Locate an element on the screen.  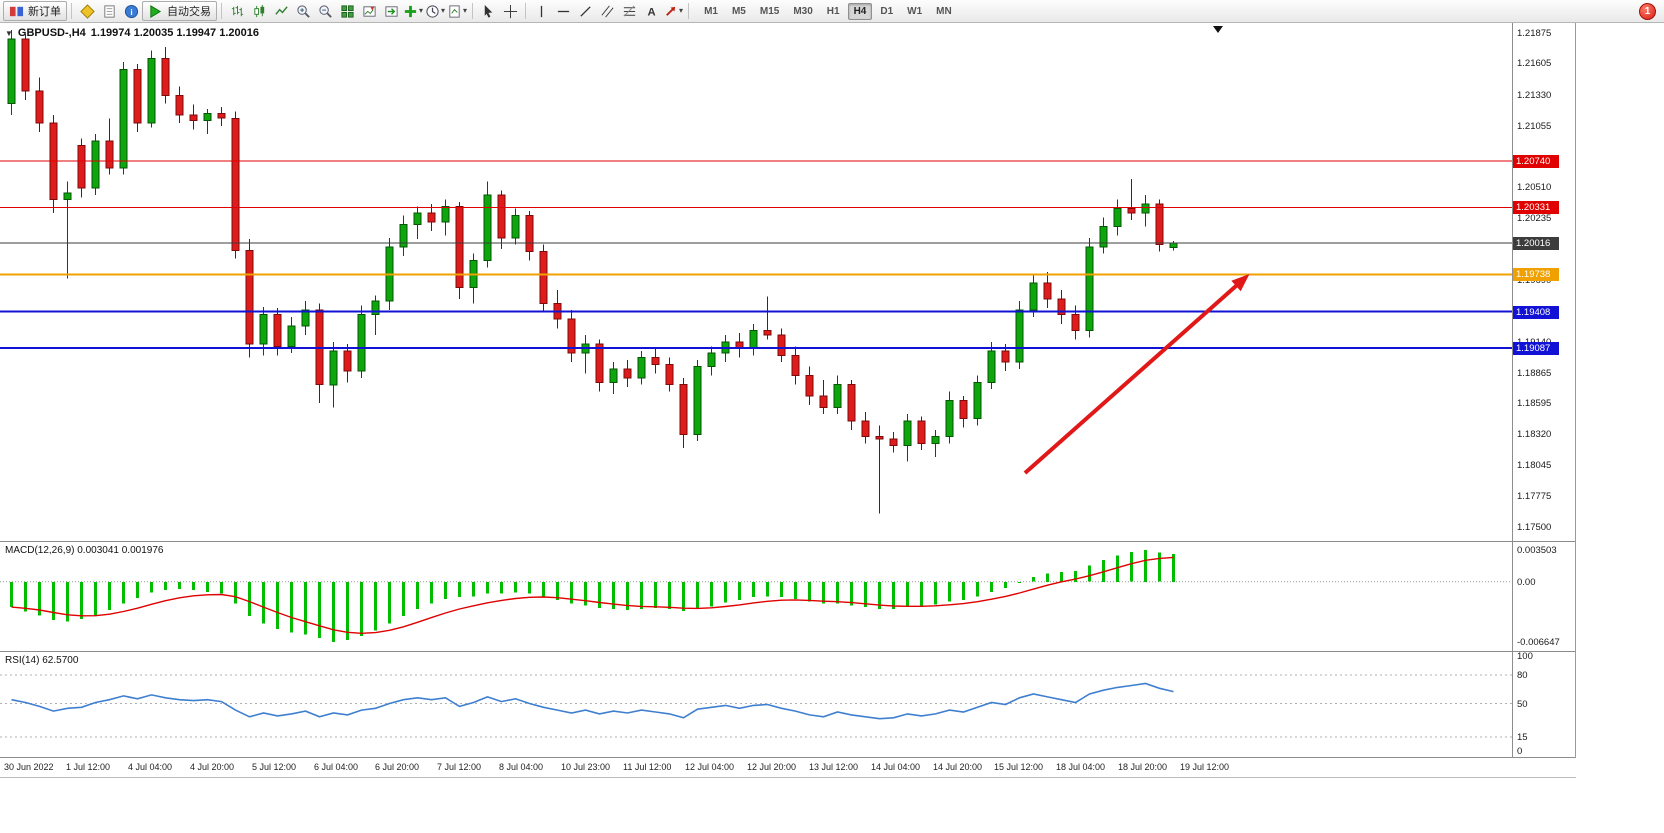
auto-scroll-button is located at coordinates (391, 11).